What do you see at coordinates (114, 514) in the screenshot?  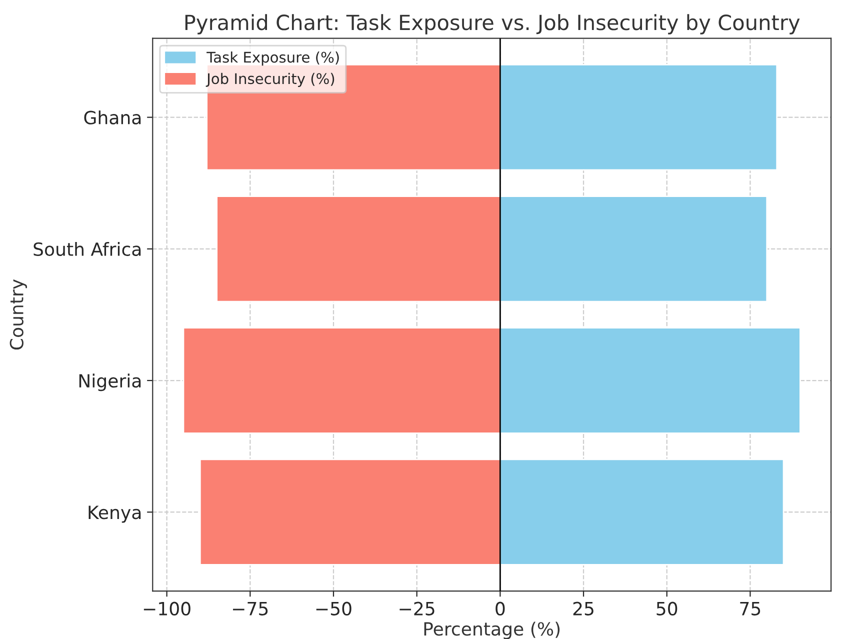 I see `y-tick-label: Kenya` at bounding box center [114, 514].